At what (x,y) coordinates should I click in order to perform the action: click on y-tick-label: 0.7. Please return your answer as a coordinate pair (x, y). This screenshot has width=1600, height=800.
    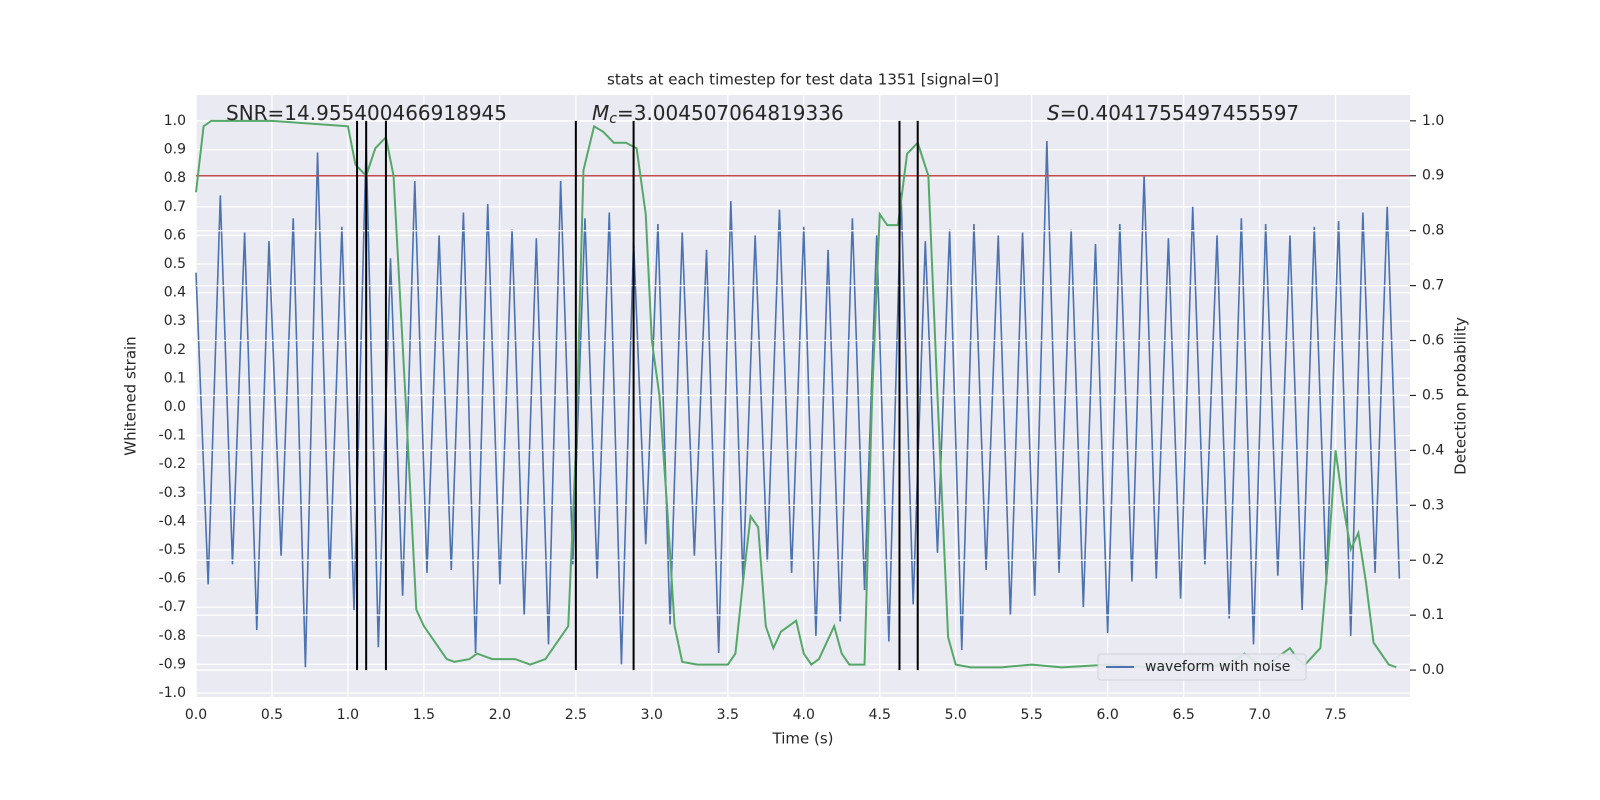
    Looking at the image, I should click on (175, 207).